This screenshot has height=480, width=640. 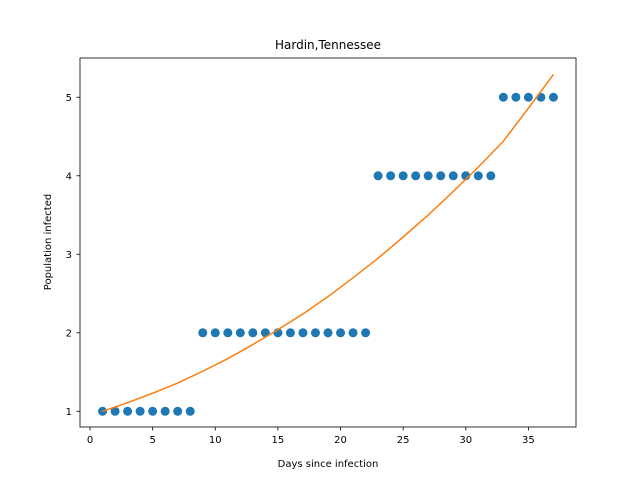 What do you see at coordinates (48, 242) in the screenshot?
I see `y-axis-label: Population infected` at bounding box center [48, 242].